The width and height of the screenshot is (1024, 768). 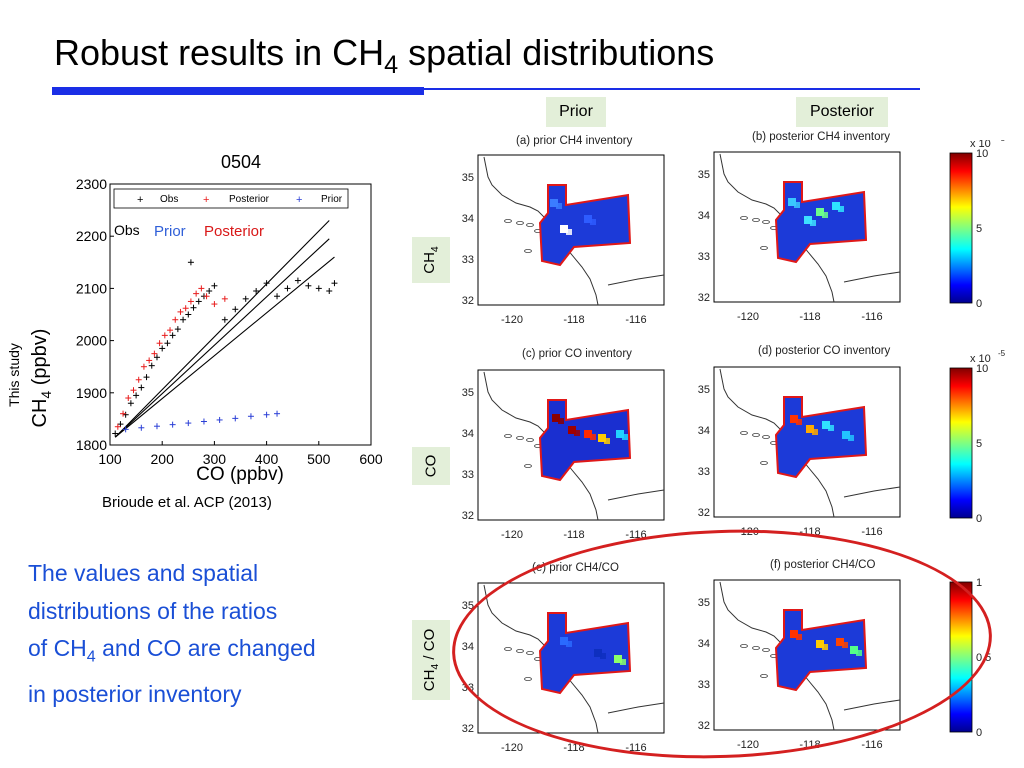 I want to click on y-axis-label: CH4 (ppbv), so click(x=41, y=378).